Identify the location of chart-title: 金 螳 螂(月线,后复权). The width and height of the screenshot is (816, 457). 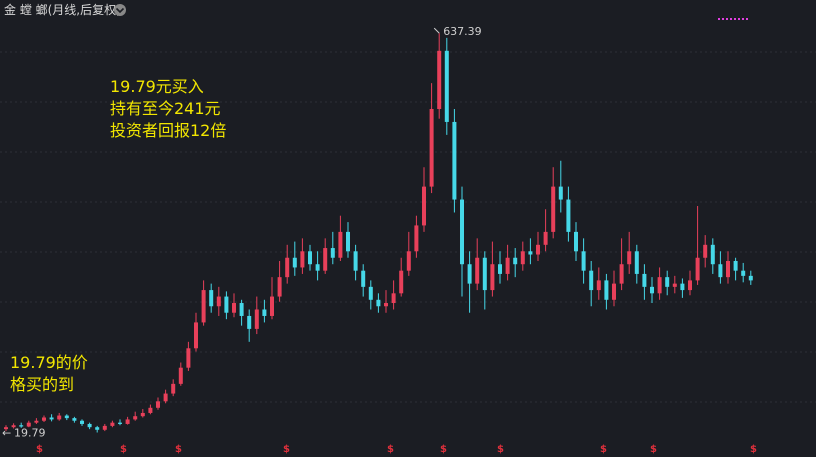
(62, 9).